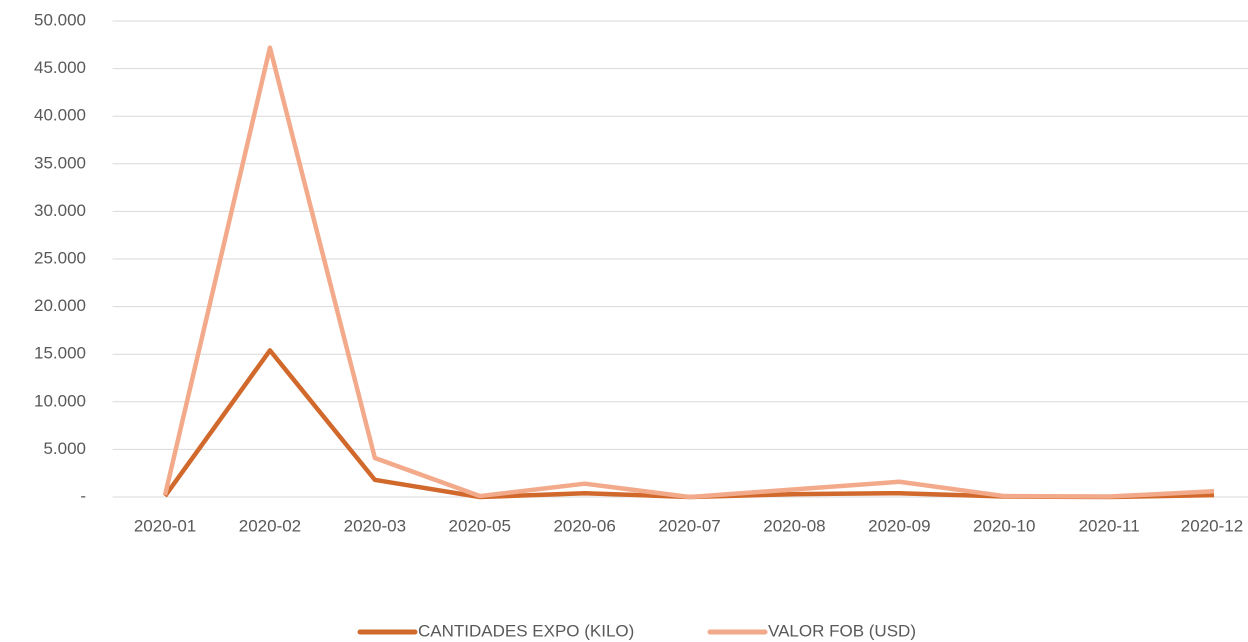 The height and width of the screenshot is (642, 1248). I want to click on x-tick-label: 2020-09, so click(899, 525).